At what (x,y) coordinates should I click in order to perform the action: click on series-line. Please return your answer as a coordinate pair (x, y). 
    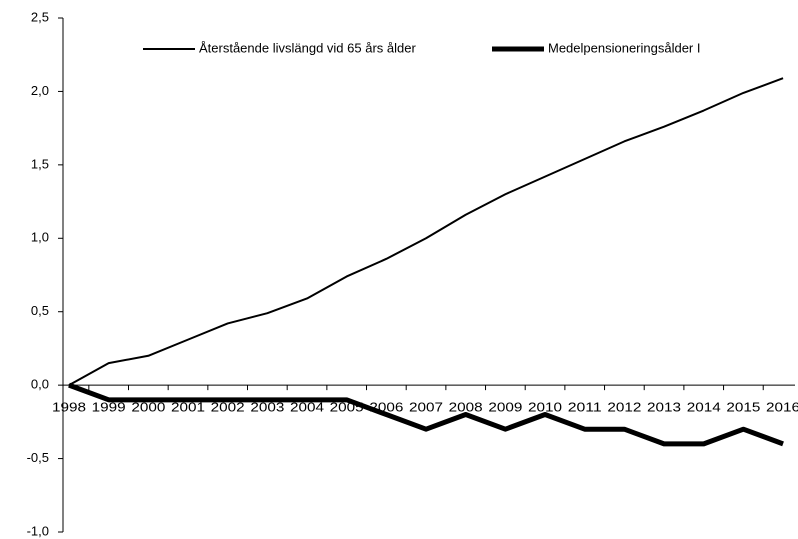
    Looking at the image, I should click on (426, 414).